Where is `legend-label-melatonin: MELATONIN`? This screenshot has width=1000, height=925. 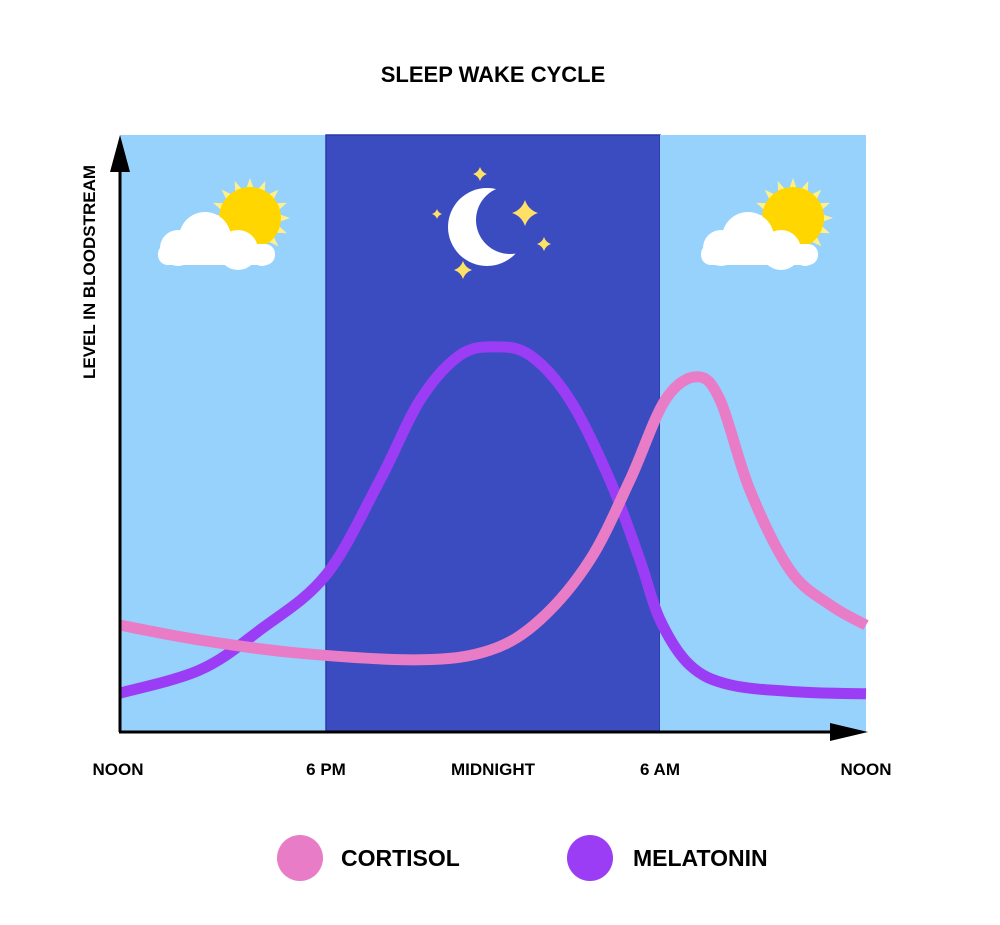
legend-label-melatonin: MELATONIN is located at coordinates (700, 858).